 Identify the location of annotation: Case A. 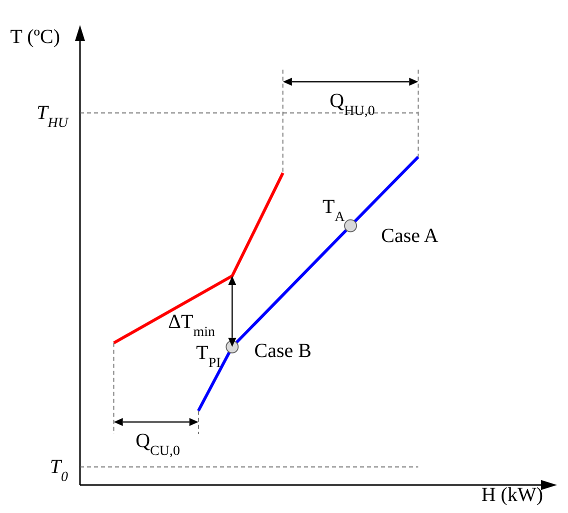
(410, 235).